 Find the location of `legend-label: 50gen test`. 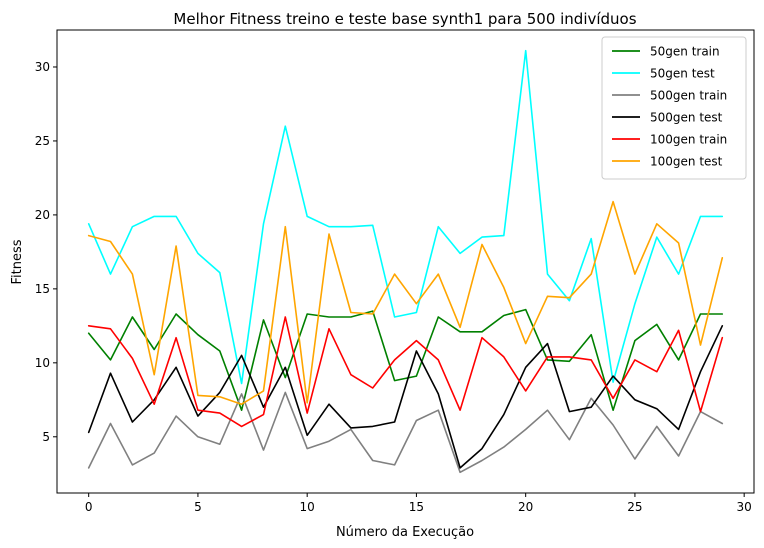

legend-label: 50gen test is located at coordinates (682, 74).